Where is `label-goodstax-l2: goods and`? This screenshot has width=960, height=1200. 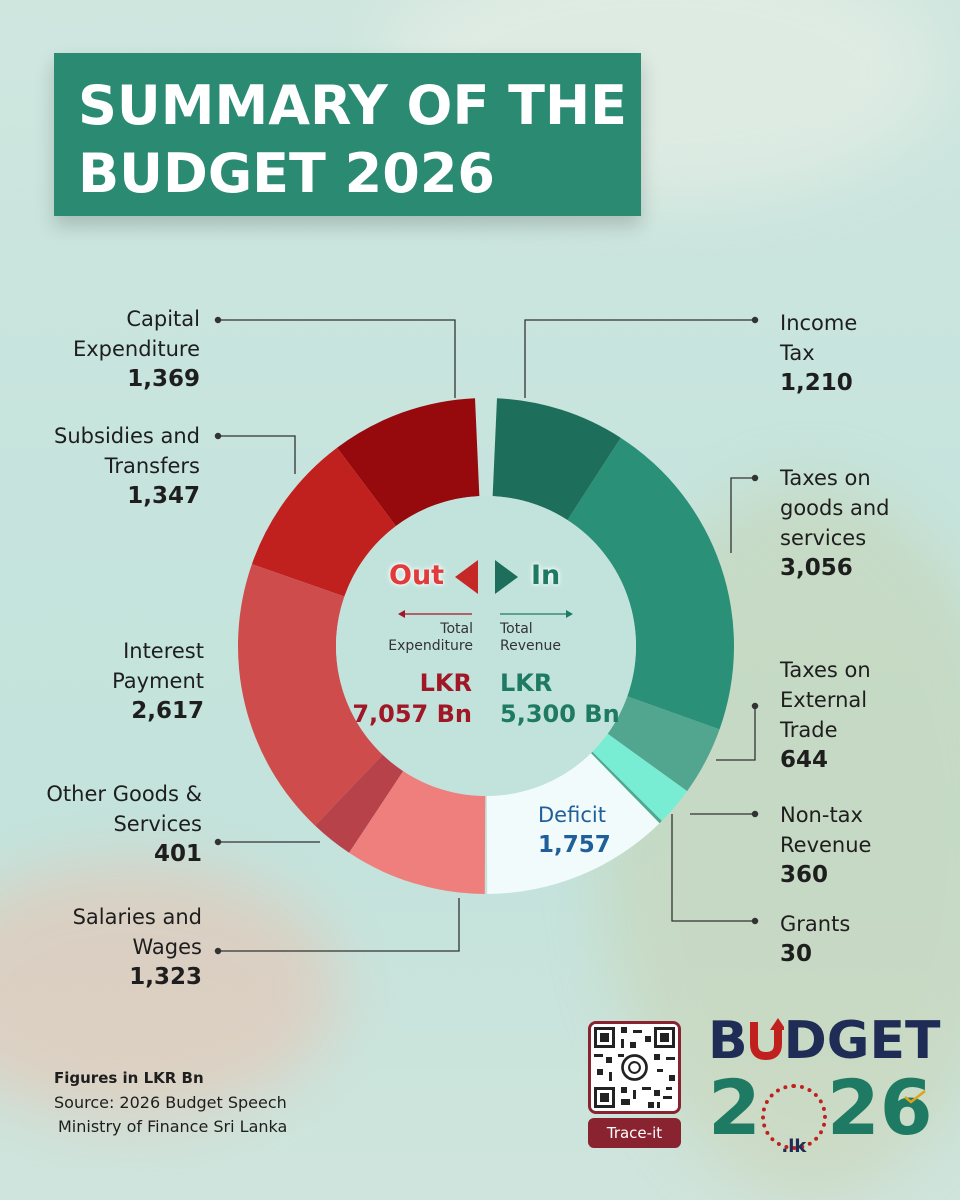 label-goodstax-l2: goods and is located at coordinates (835, 508).